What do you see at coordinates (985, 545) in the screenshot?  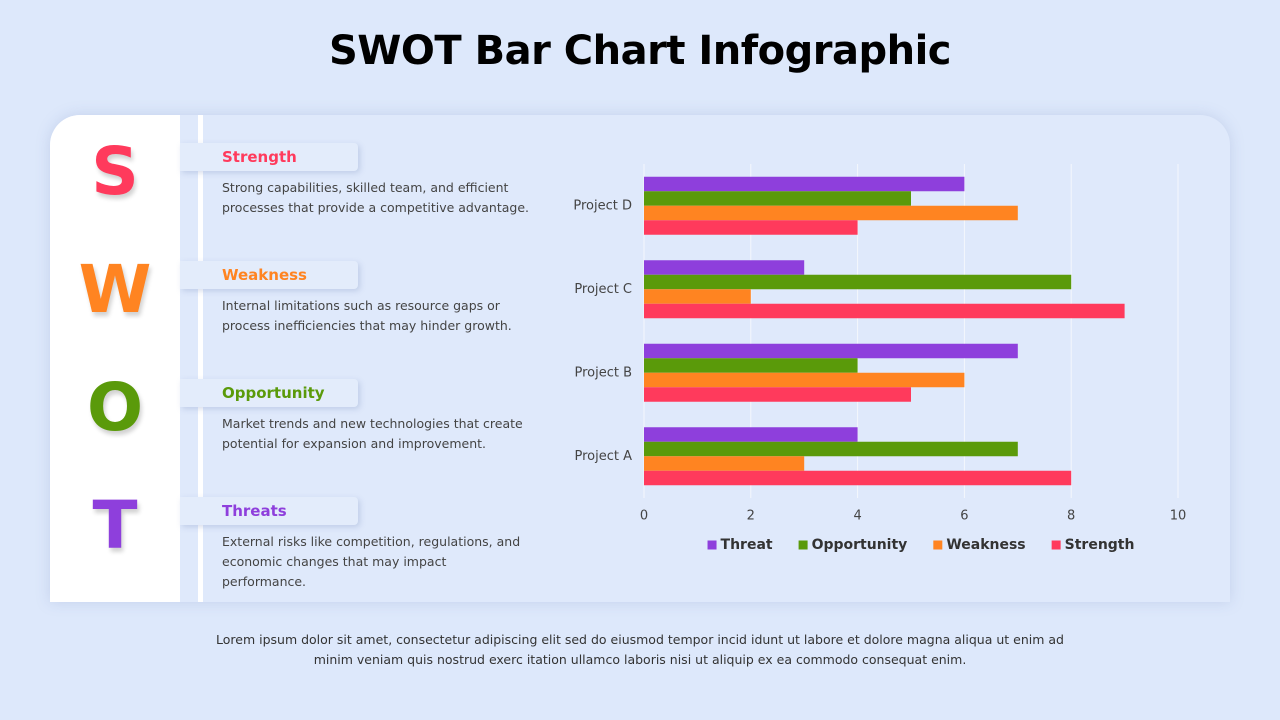 I see `legend-label: Weakness` at bounding box center [985, 545].